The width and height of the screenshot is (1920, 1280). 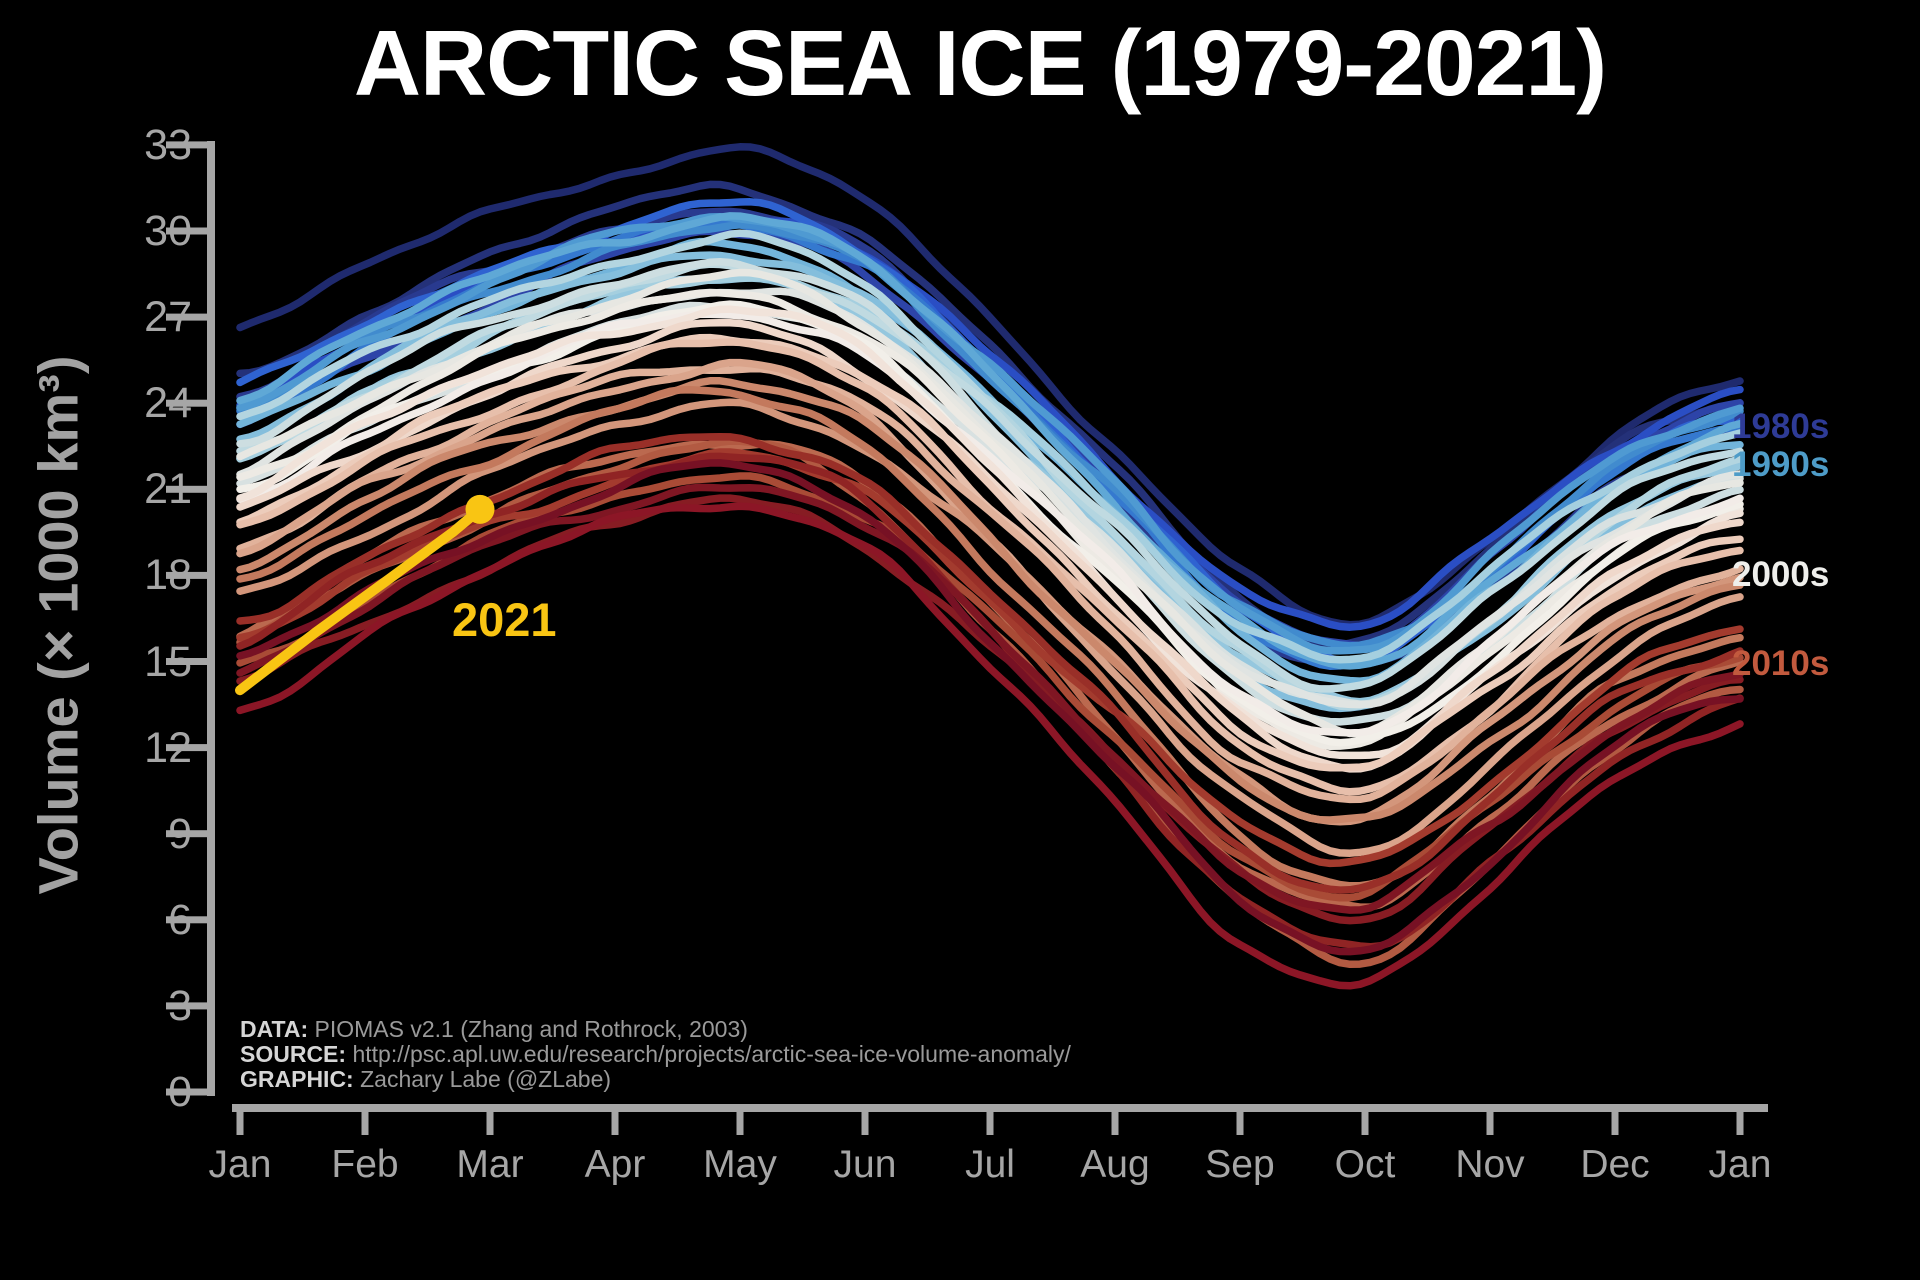 I want to click on y-axis-line, so click(x=211, y=618).